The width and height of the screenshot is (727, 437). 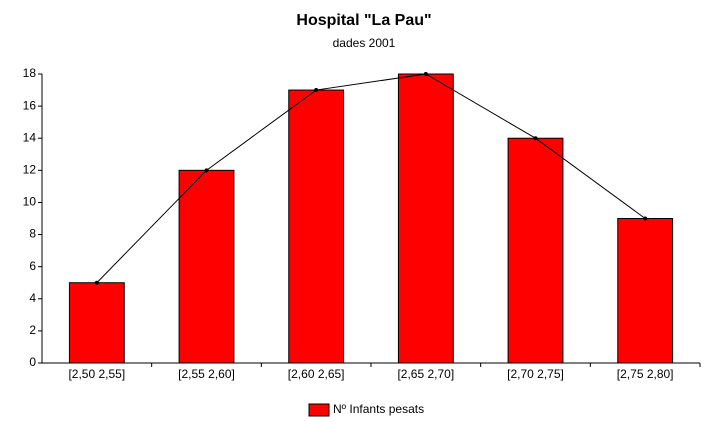 What do you see at coordinates (316, 374) in the screenshot?
I see `x-tick-label: [2,60 2,65]` at bounding box center [316, 374].